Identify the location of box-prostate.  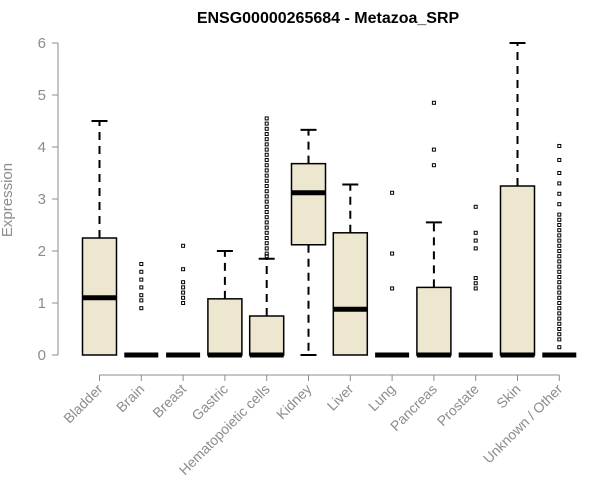
(475, 281).